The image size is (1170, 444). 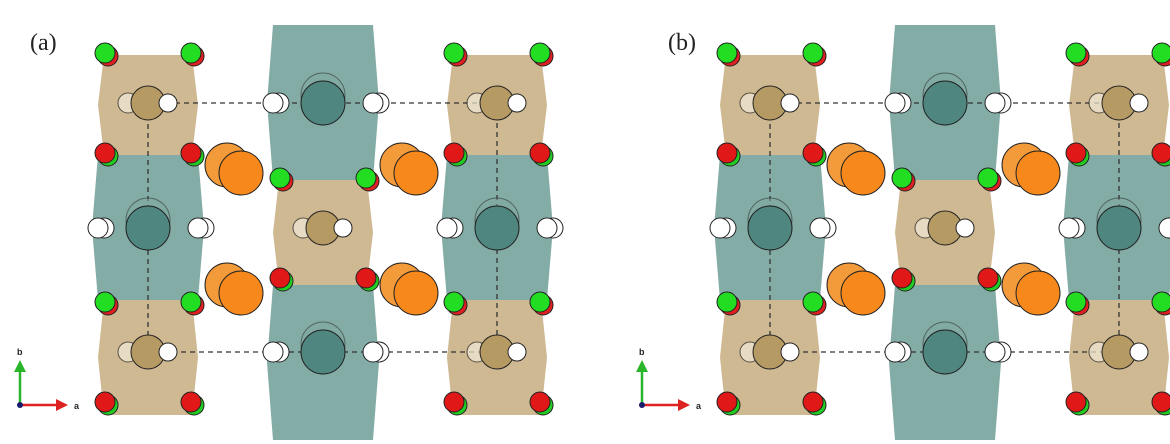 What do you see at coordinates (43, 43) in the screenshot?
I see `panel-label: (a)` at bounding box center [43, 43].